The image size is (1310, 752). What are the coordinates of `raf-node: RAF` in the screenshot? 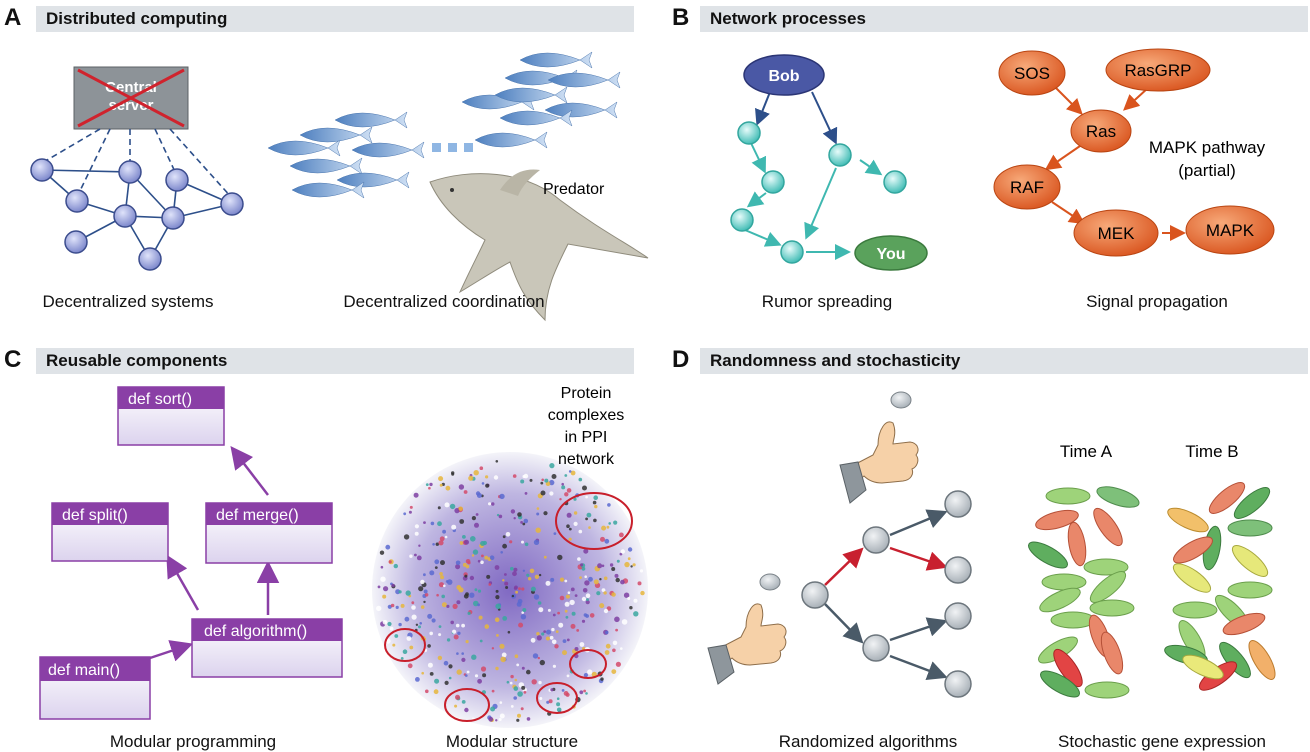 It's located at (1027, 187).